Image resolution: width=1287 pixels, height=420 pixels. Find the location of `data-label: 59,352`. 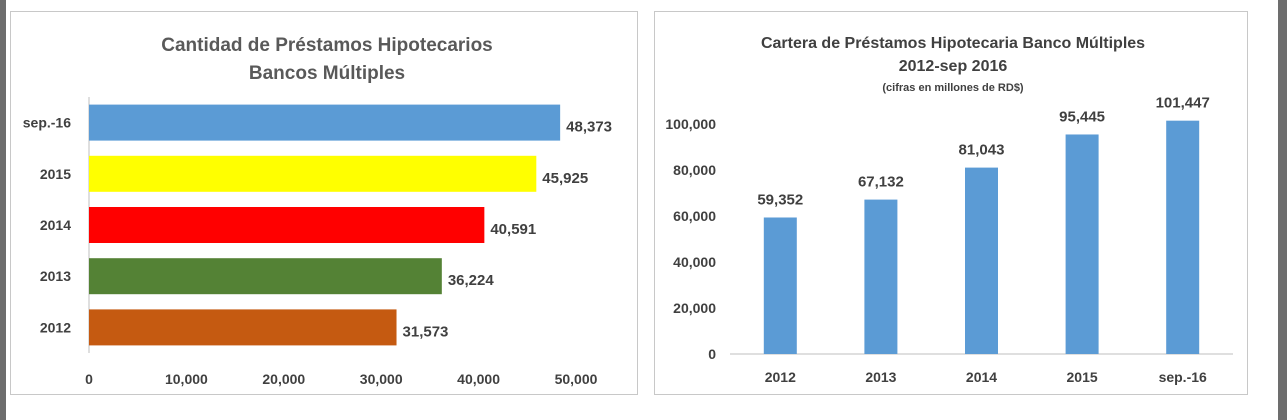

data-label: 59,352 is located at coordinates (780, 199).